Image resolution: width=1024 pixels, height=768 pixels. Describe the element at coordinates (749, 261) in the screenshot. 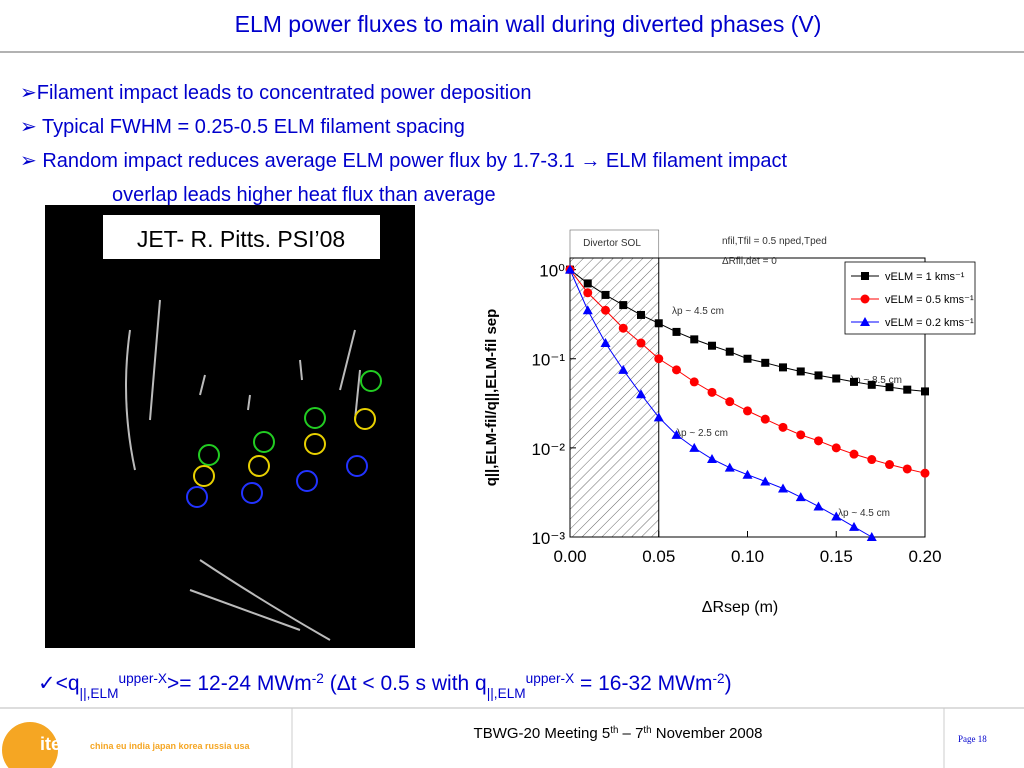

I see `annotation: ΔRfil,det = 0` at that location.